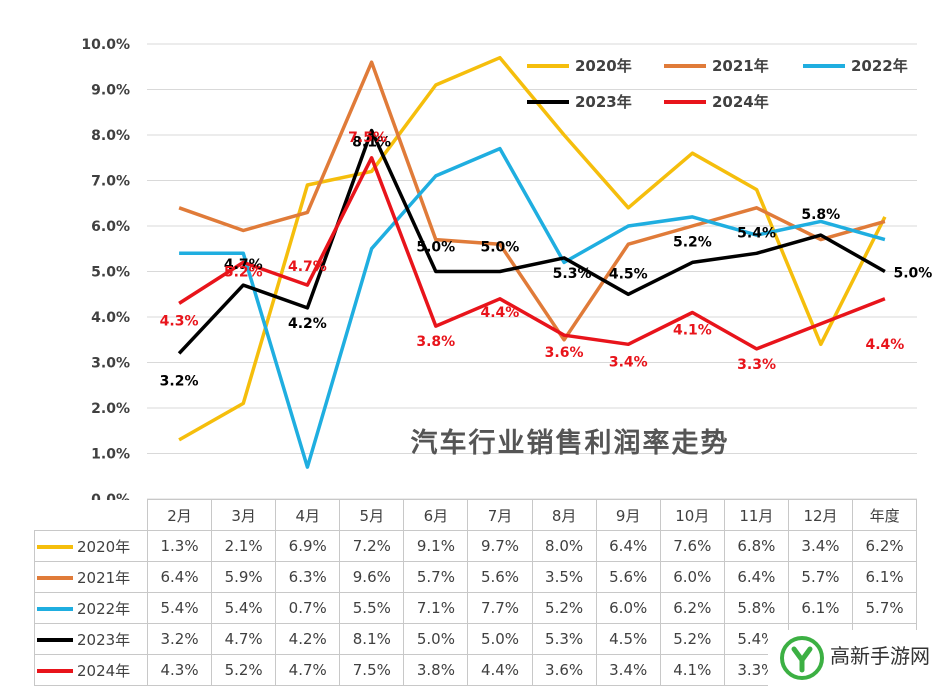  Describe the element at coordinates (692, 670) in the screenshot. I see `table-cell: 4.1%` at that location.